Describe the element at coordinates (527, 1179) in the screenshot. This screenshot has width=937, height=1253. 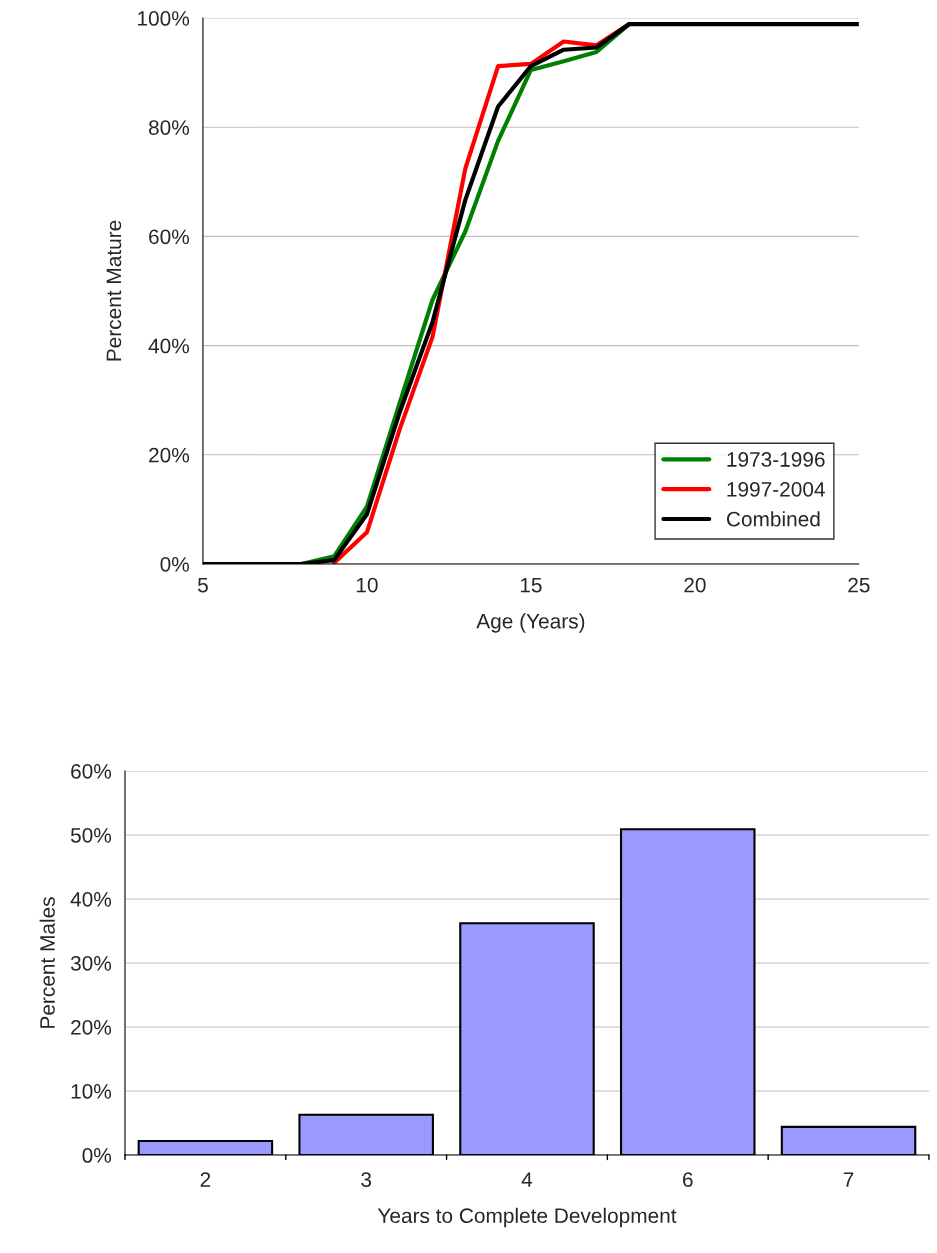
I see `x-tick-label: 4` at that location.